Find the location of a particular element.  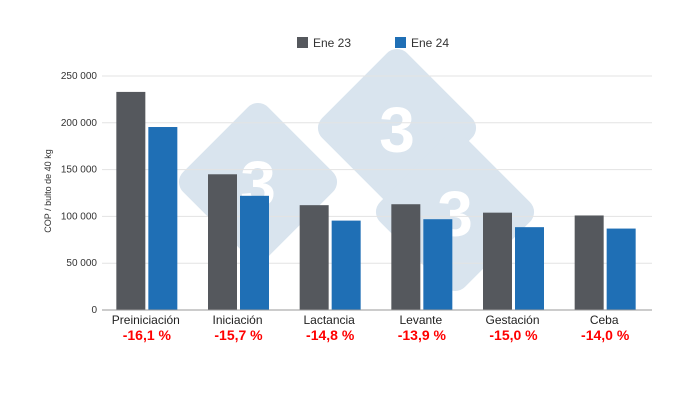

watermark-glyph: 3 is located at coordinates (397, 130).